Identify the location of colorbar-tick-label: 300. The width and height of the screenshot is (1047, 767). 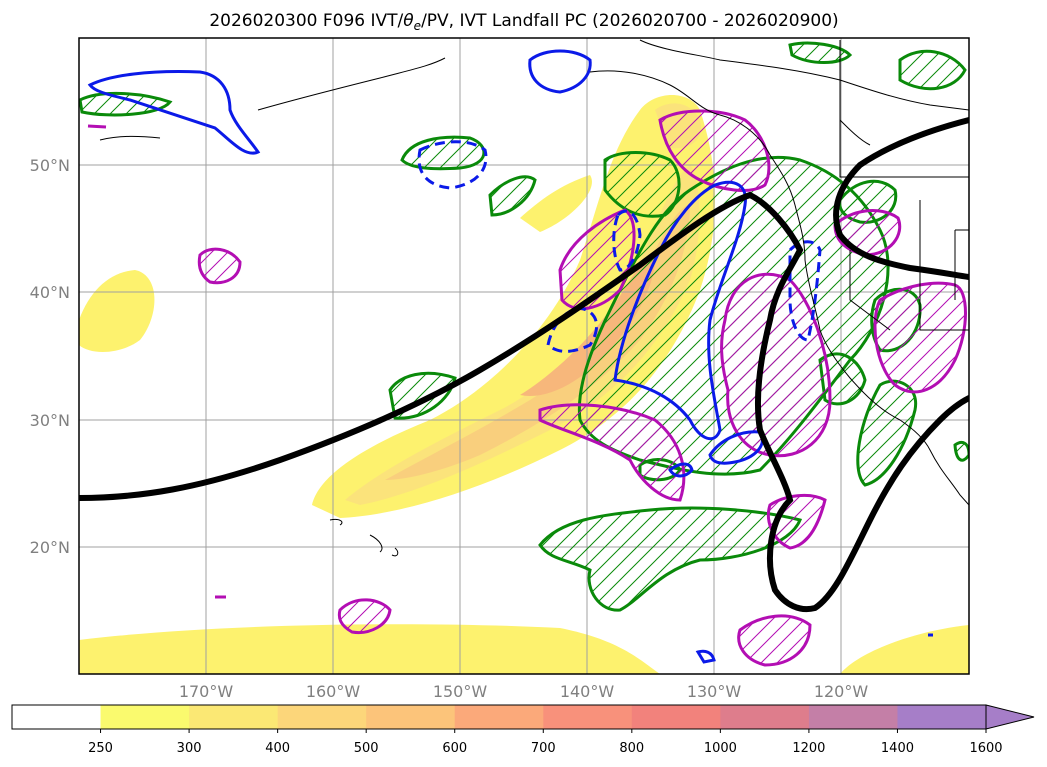
(189, 748).